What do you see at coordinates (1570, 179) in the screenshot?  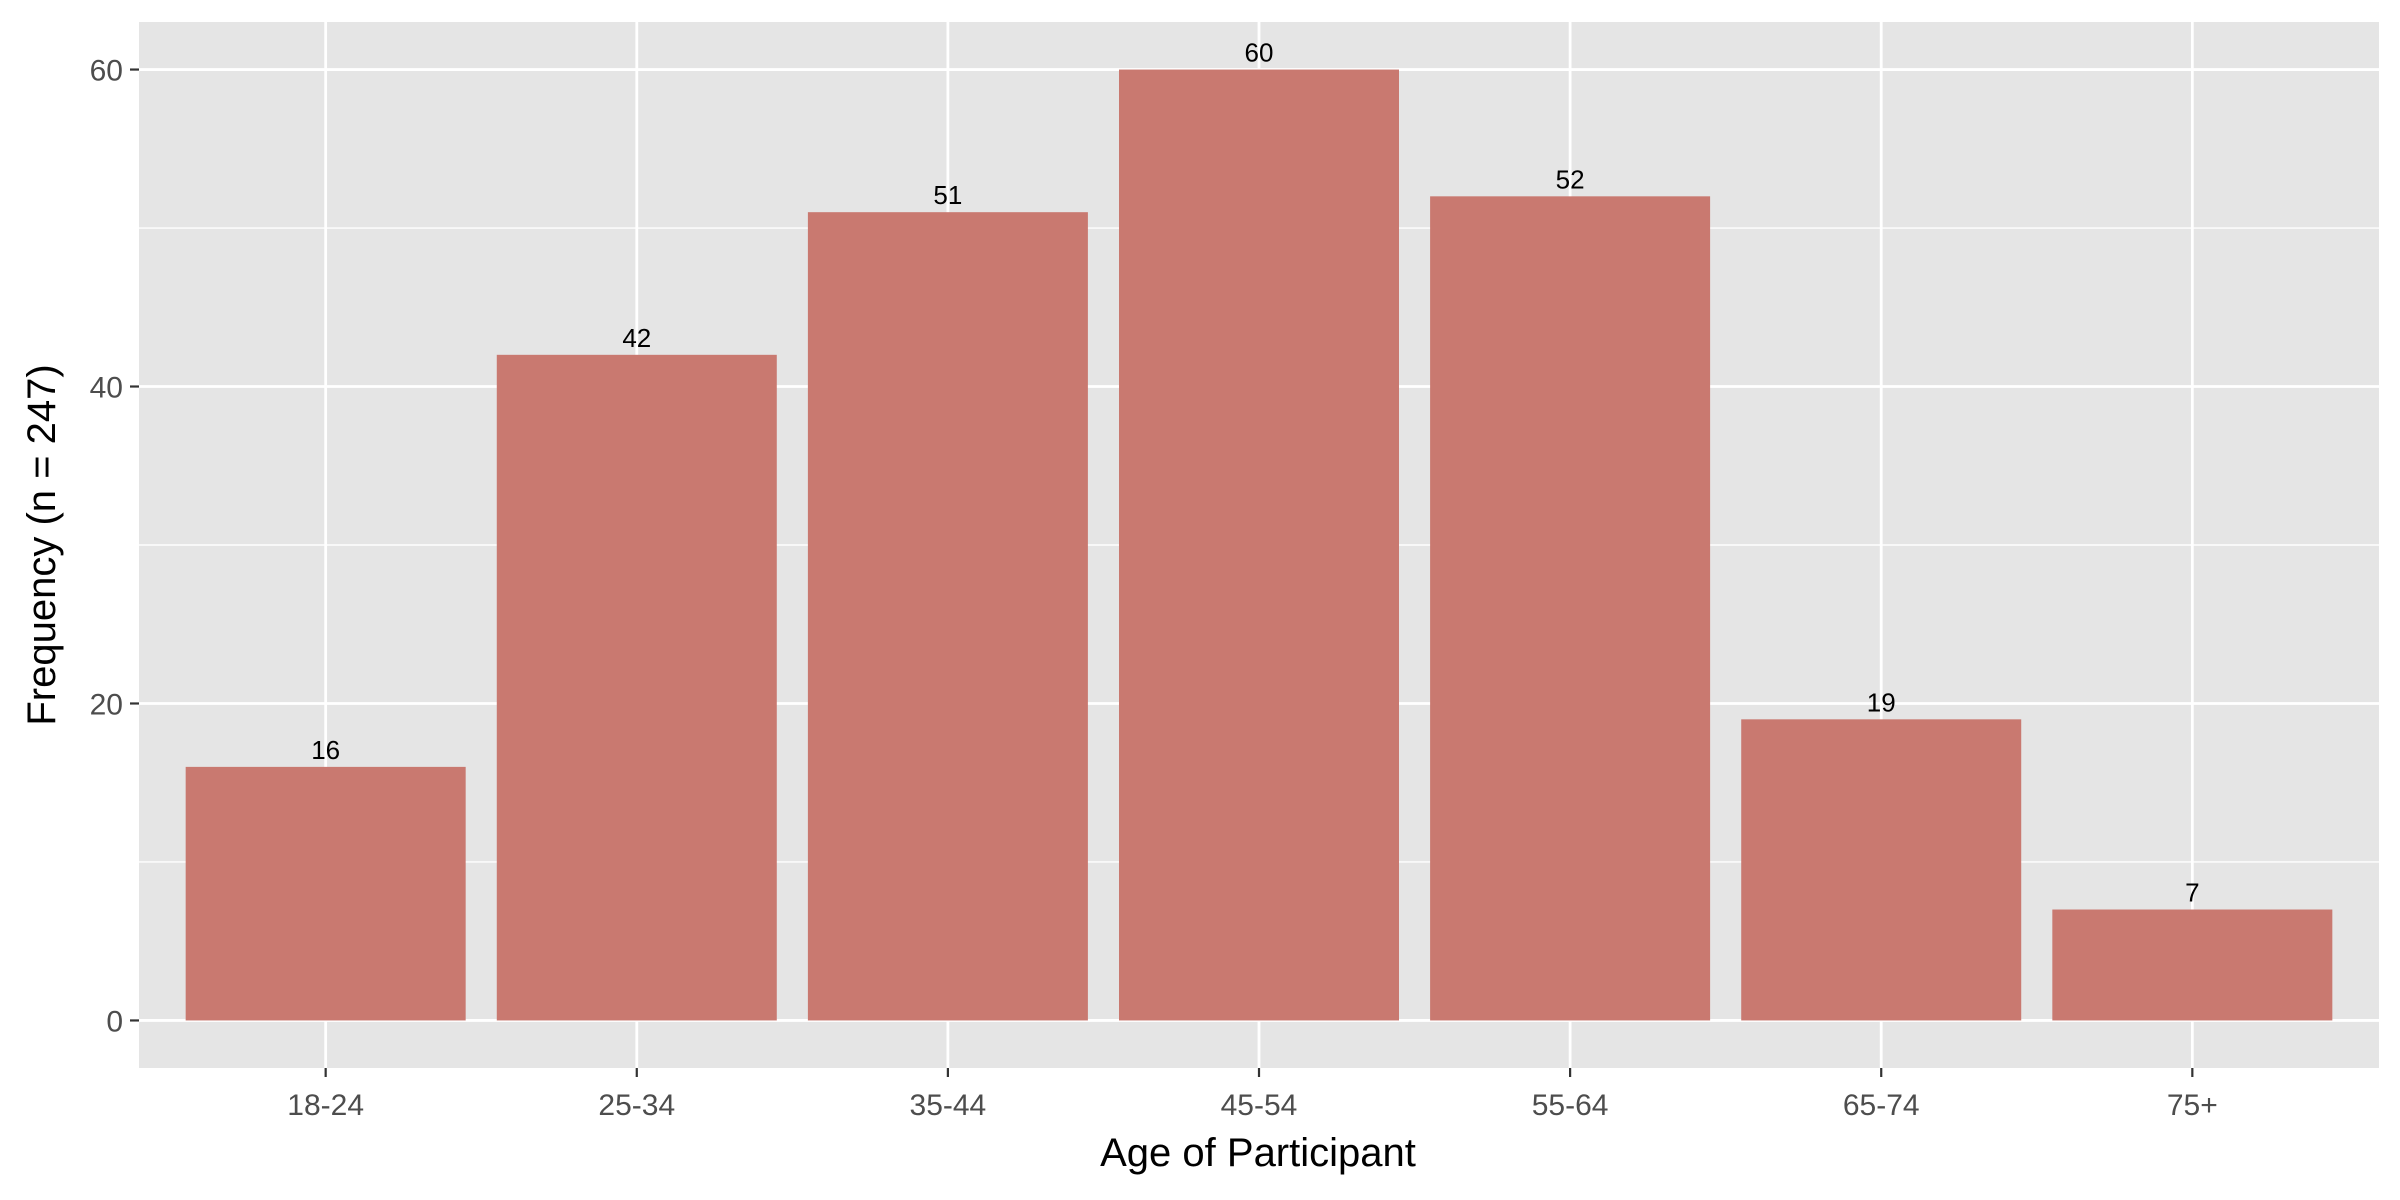 I see `data-label-55-64: 52` at bounding box center [1570, 179].